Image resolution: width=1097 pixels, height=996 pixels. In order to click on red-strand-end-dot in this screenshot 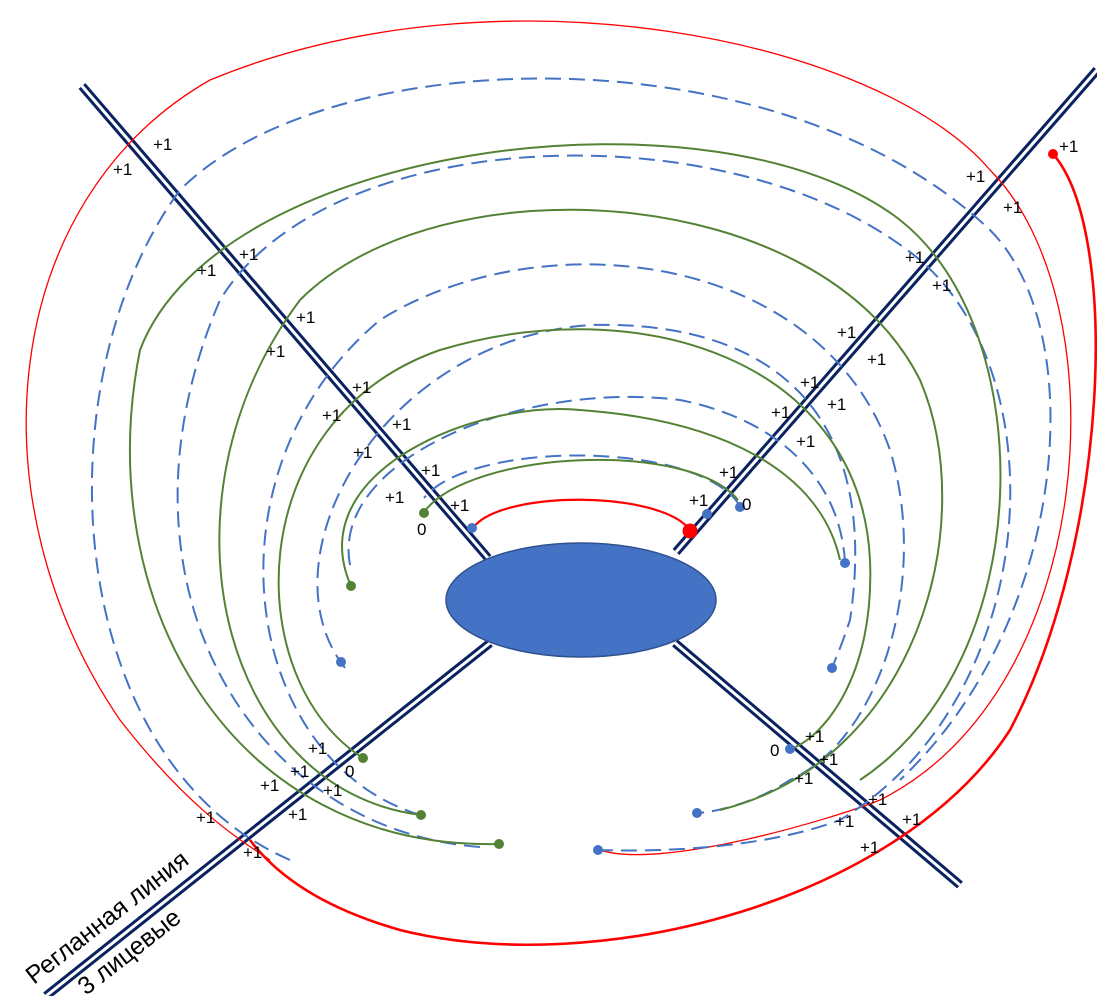, I will do `click(1053, 154)`.